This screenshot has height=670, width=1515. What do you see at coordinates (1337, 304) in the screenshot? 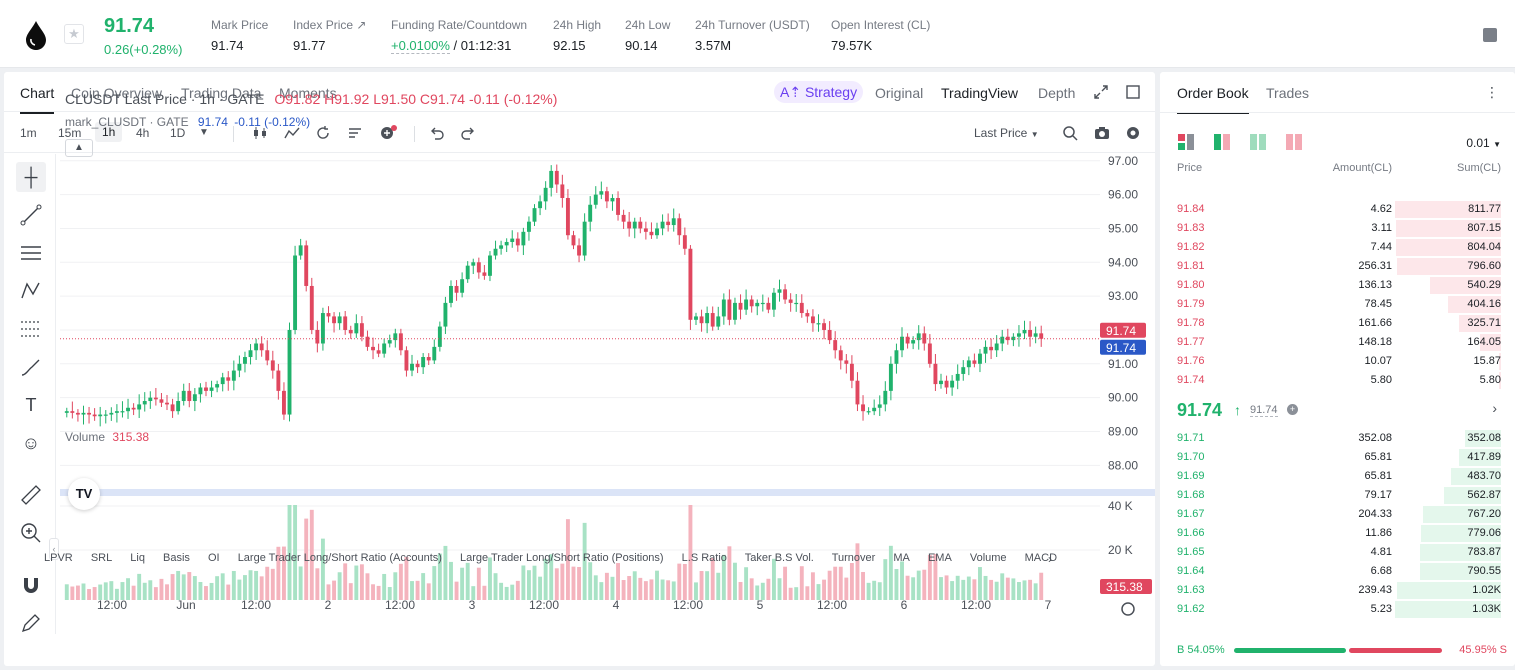
I see `asks-row: 91.79 78.45 404.16` at bounding box center [1337, 304].